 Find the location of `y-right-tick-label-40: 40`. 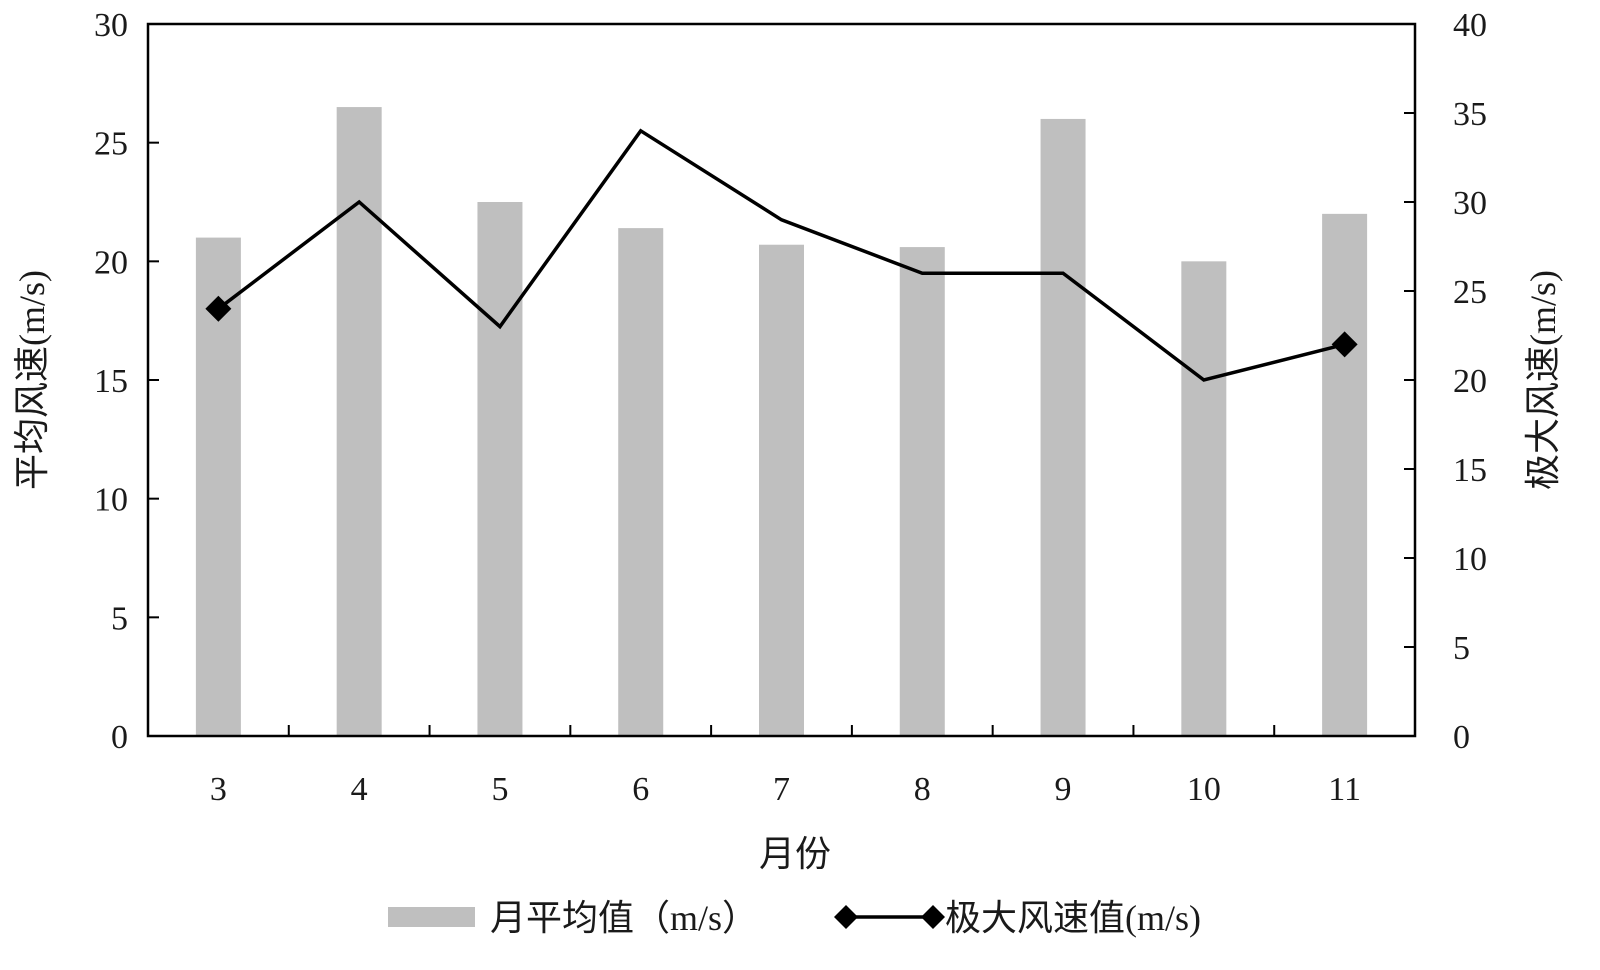

y-right-tick-label-40: 40 is located at coordinates (1470, 25).